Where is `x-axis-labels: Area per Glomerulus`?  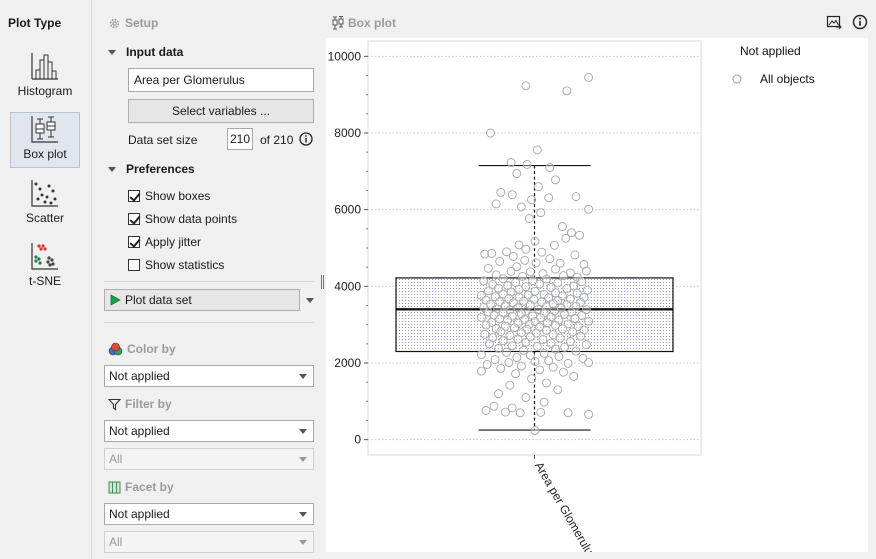
x-axis-labels: Area per Glomerulus is located at coordinates (565, 507).